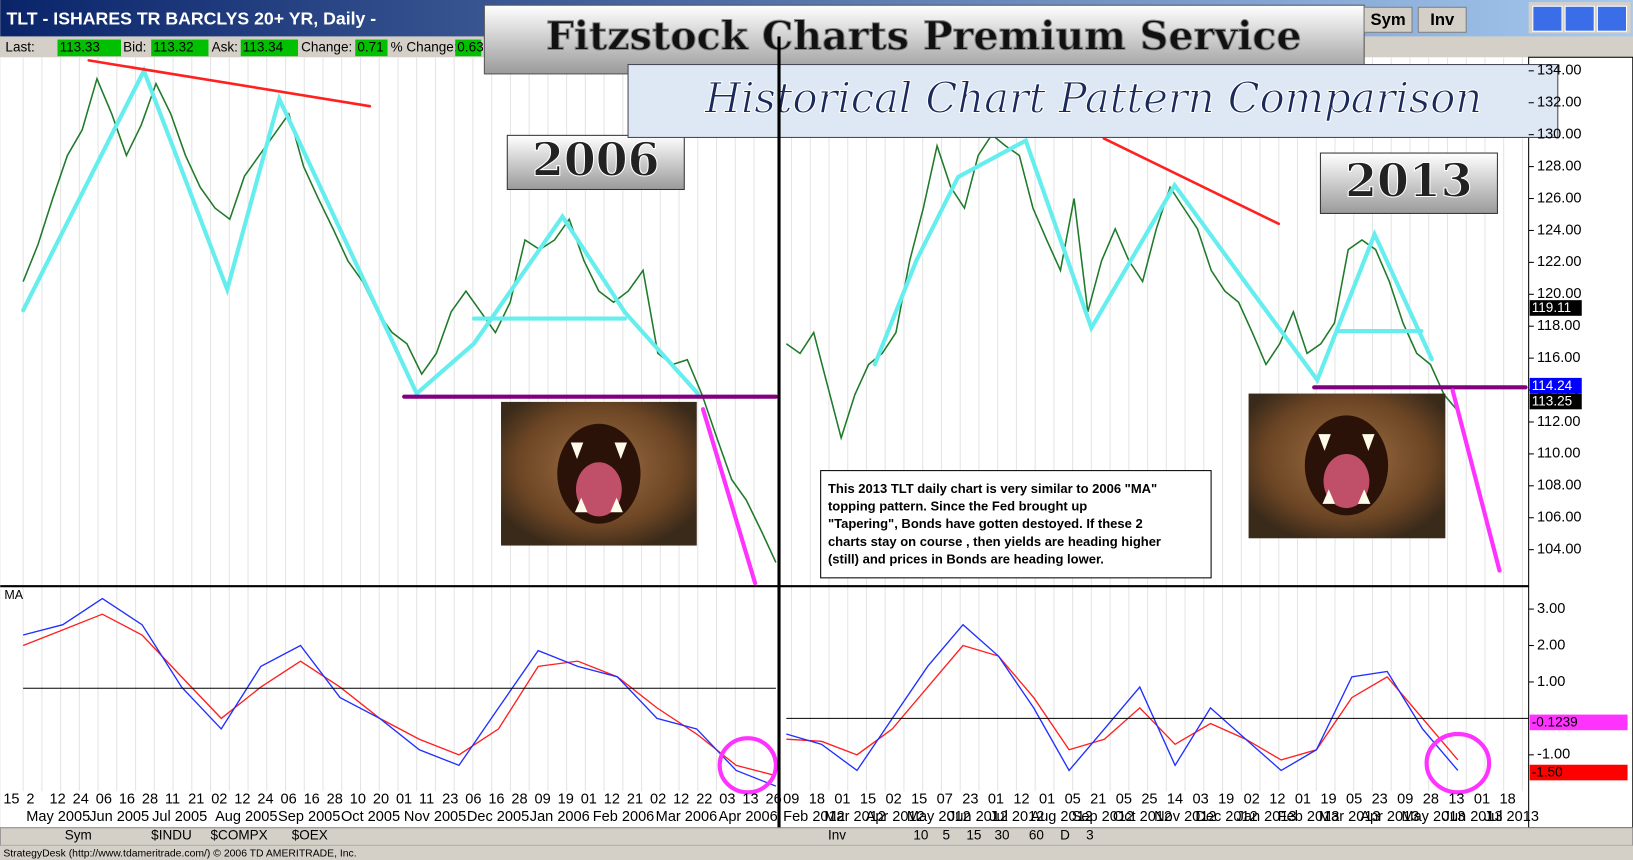 The width and height of the screenshot is (1633, 860). Describe the element at coordinates (370, 46) in the screenshot. I see `quote-value: 0.71` at that location.